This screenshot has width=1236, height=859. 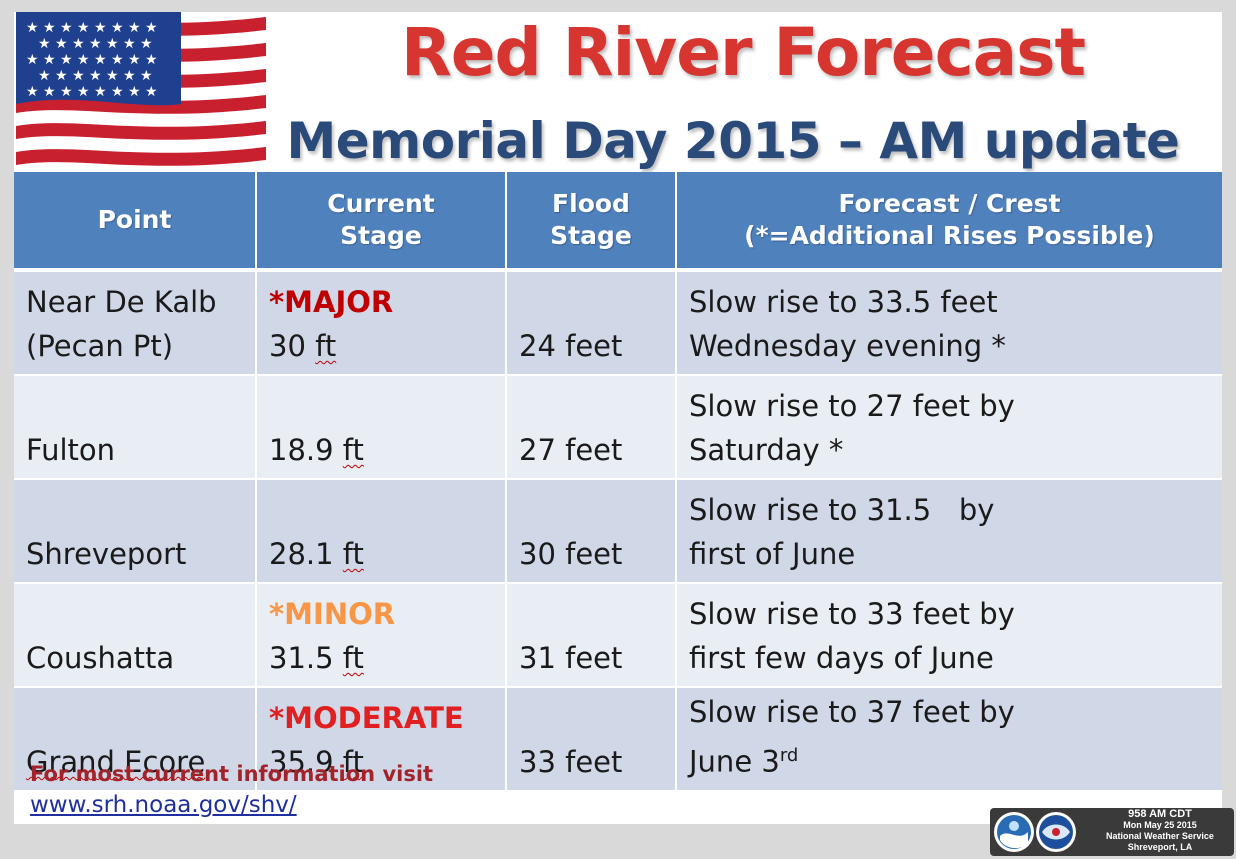 What do you see at coordinates (733, 141) in the screenshot?
I see `page-subtitle: Memorial Day 2015 – AM update` at bounding box center [733, 141].